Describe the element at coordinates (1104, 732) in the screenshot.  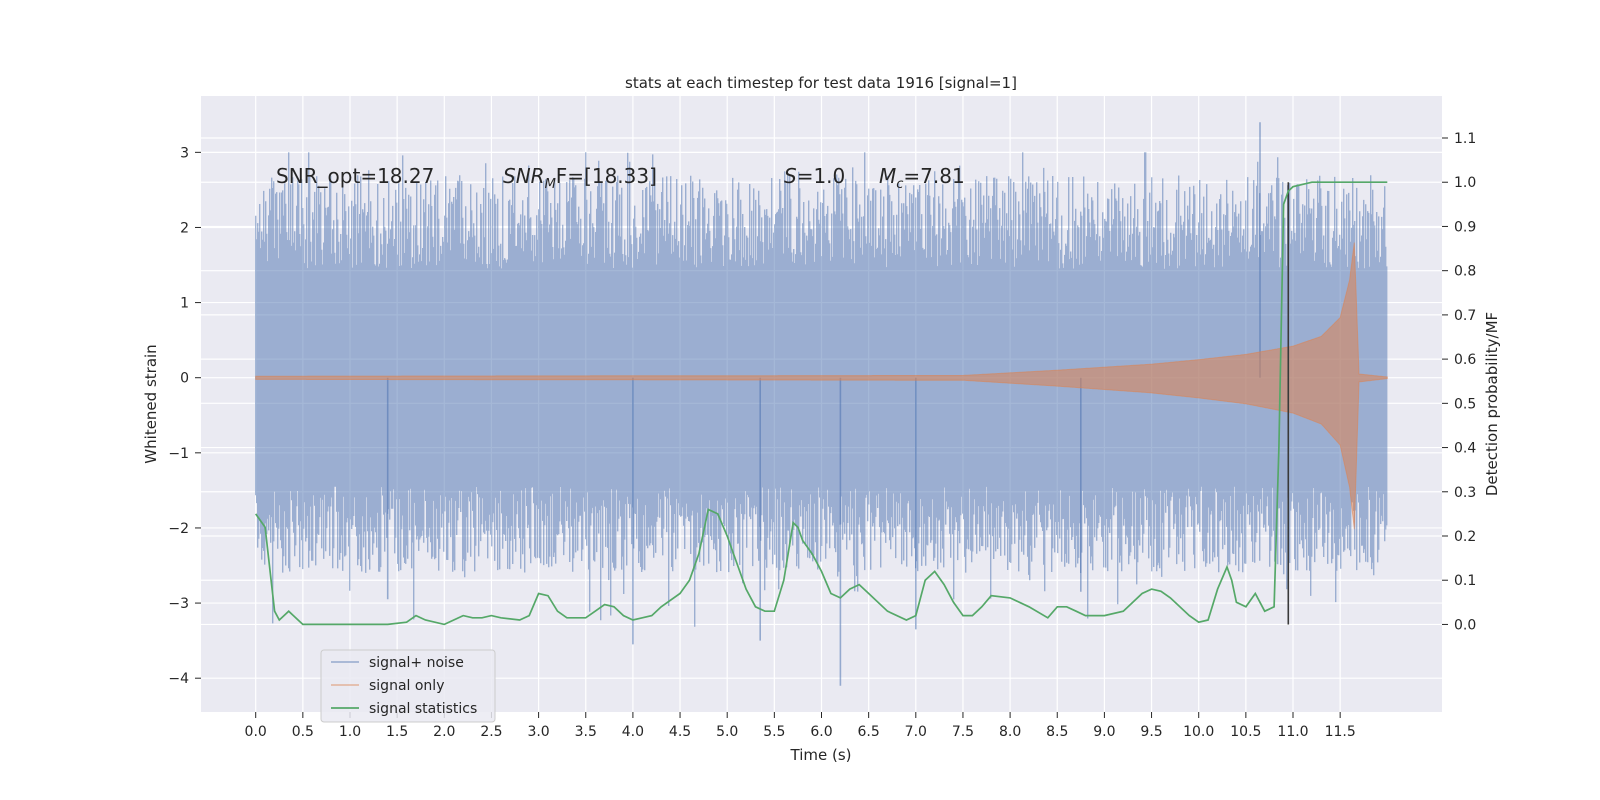
I see `x-tick-label: 9.0` at that location.